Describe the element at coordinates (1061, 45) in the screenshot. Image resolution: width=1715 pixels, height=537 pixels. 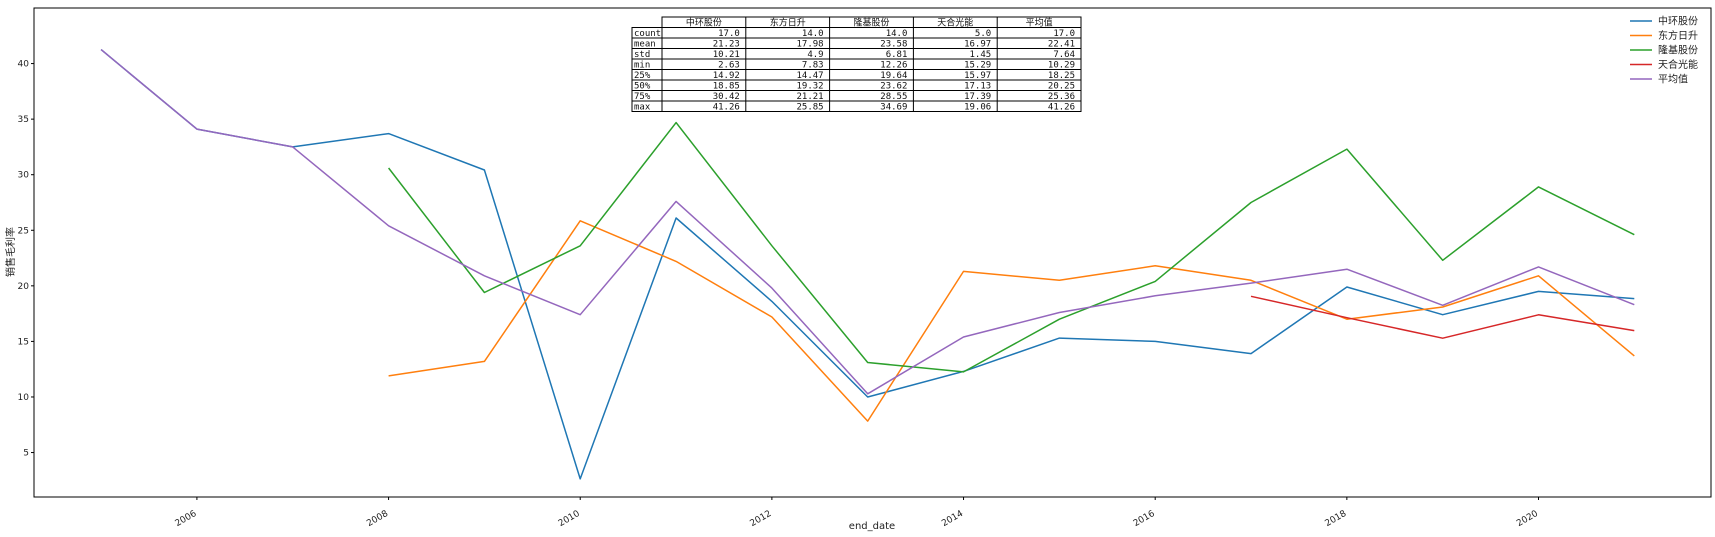
I see `table-cell: 22.41` at that location.